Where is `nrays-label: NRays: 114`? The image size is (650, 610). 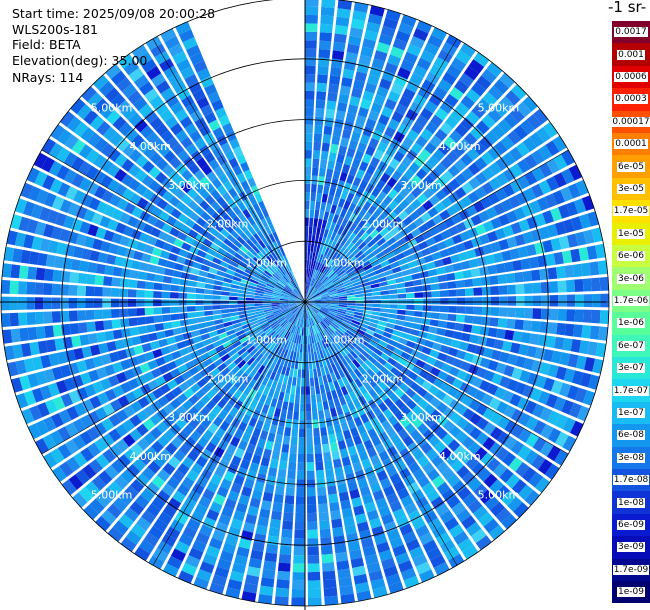 nrays-label: NRays: 114 is located at coordinates (48, 77).